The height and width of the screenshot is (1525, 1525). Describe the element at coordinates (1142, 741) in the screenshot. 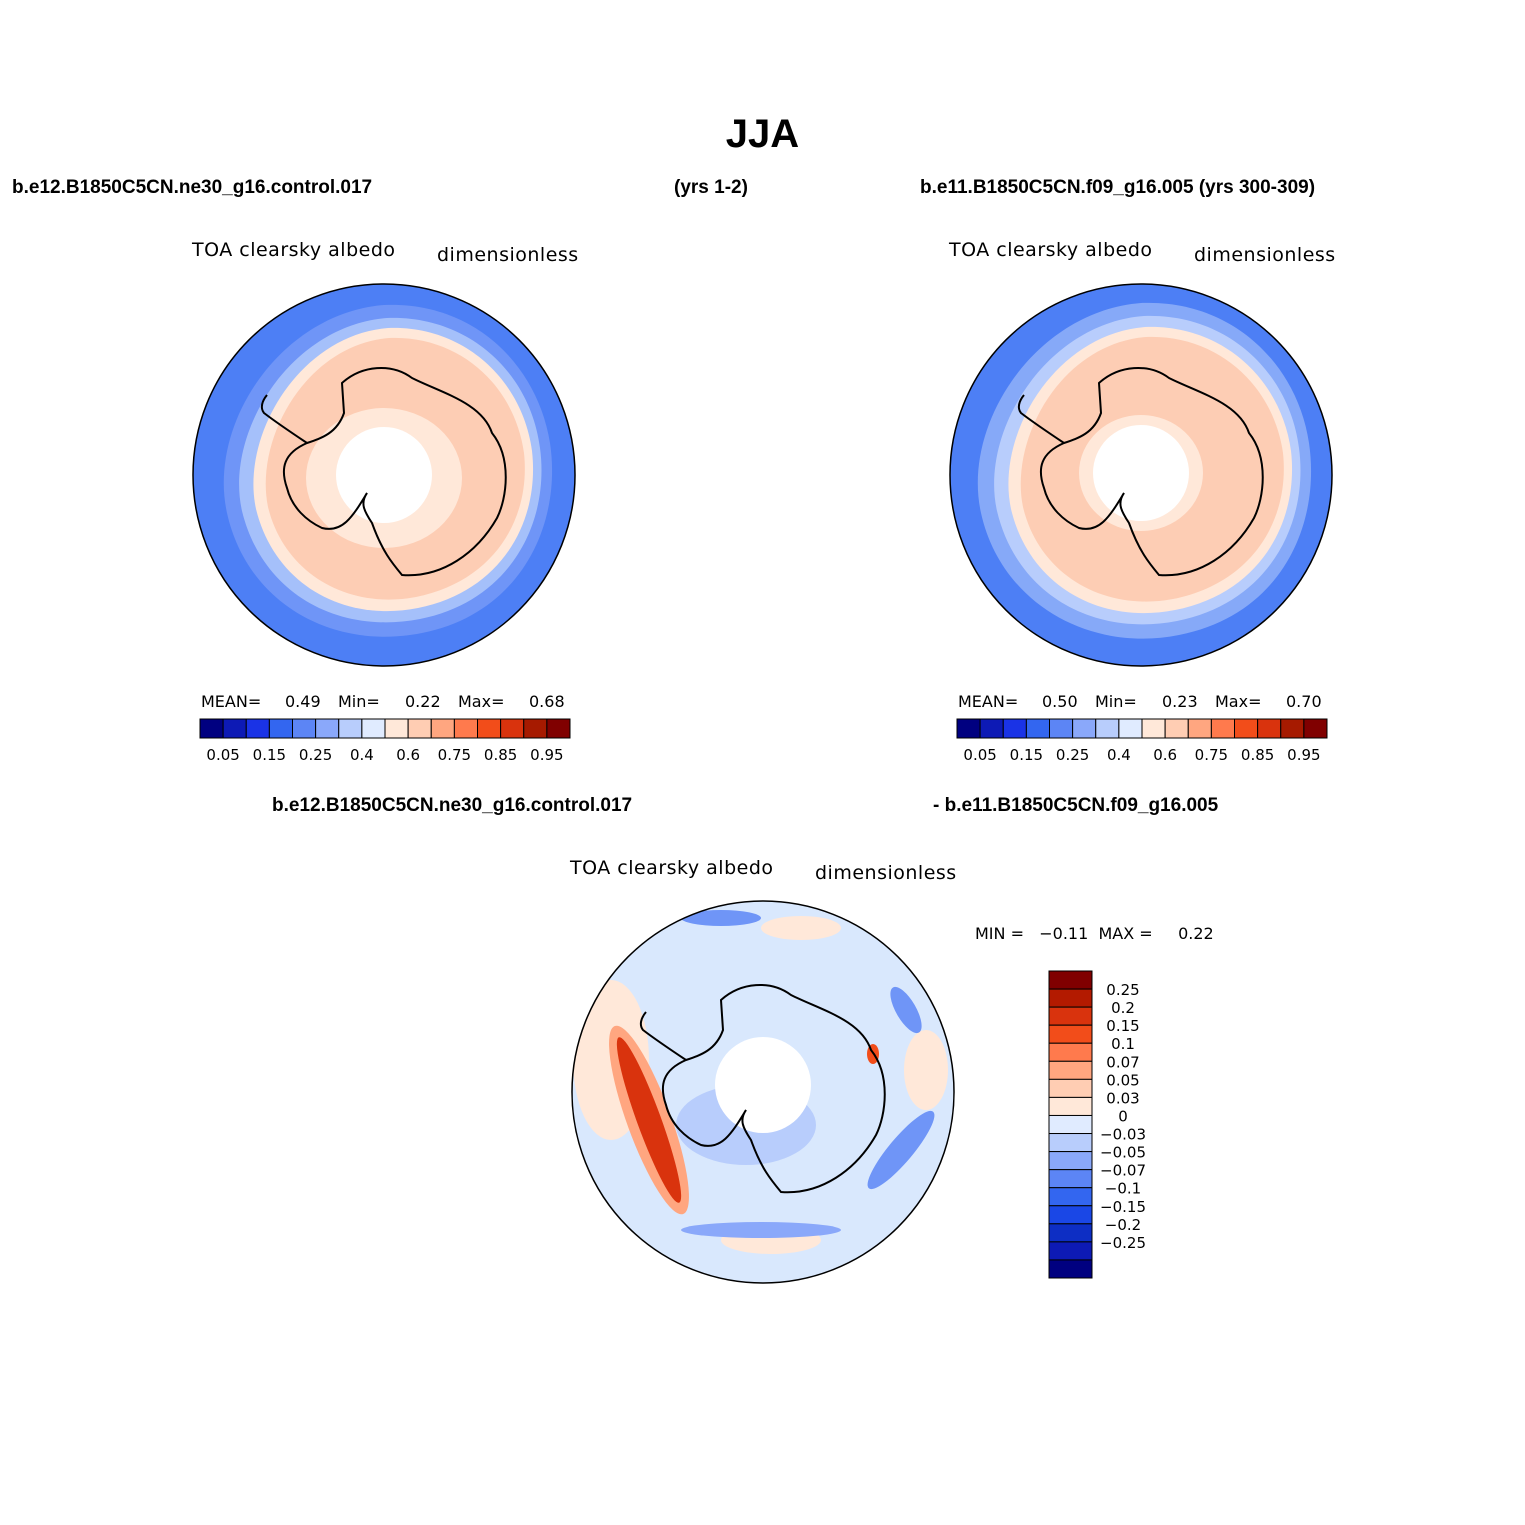

I see `colorbar-top-right: 0.05 0.15 0.25 0.4 0.6 0.75 0.85 0.95` at that location.